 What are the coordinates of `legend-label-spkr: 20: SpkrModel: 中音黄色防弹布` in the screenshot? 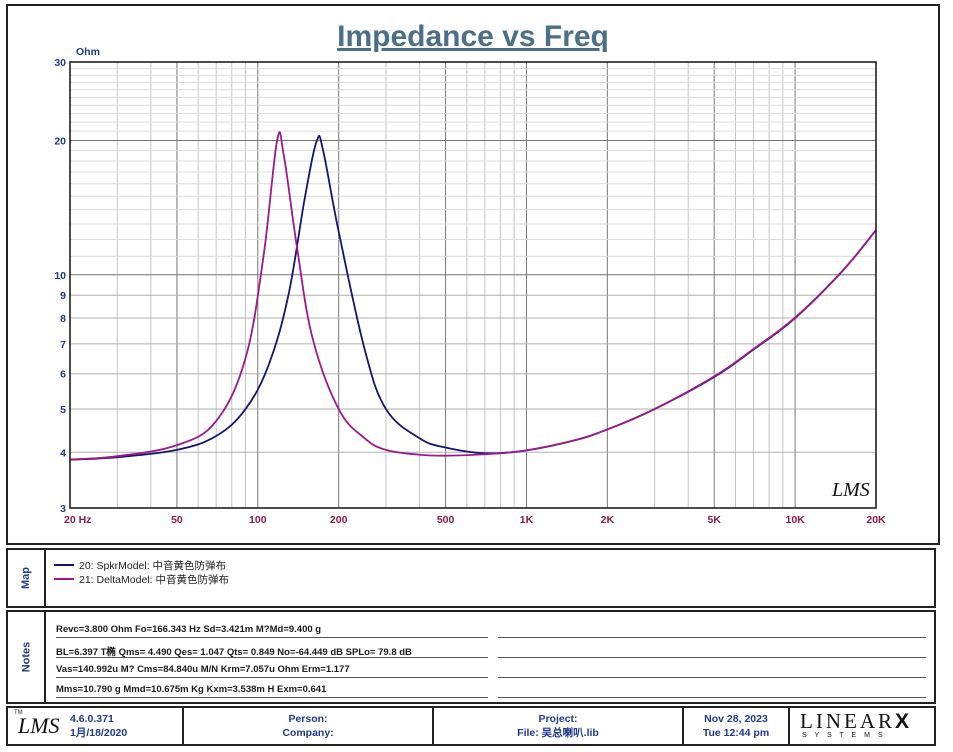 It's located at (153, 565).